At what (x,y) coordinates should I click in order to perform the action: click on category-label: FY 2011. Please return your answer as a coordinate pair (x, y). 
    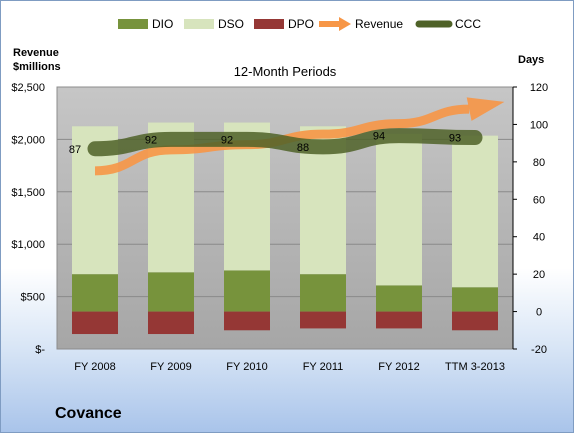
    Looking at the image, I should click on (323, 367).